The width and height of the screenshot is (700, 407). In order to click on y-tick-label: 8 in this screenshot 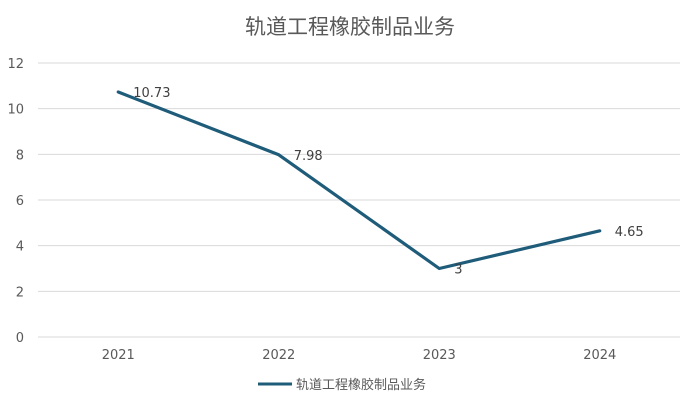, I will do `click(20, 155)`.